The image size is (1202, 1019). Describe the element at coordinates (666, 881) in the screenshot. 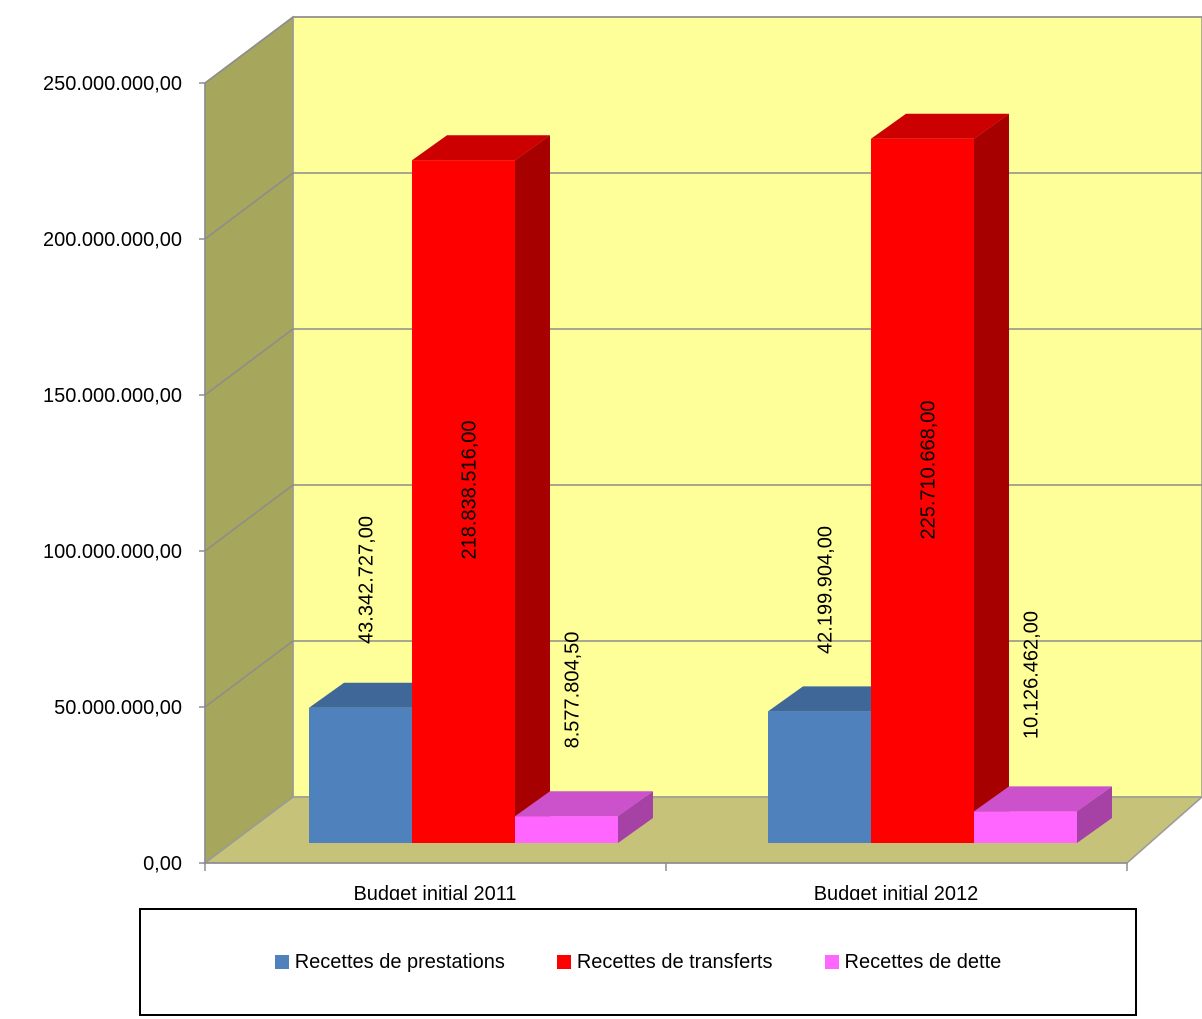

I see `x-axis: Budget initial 2011 Budget initial 2012` at that location.